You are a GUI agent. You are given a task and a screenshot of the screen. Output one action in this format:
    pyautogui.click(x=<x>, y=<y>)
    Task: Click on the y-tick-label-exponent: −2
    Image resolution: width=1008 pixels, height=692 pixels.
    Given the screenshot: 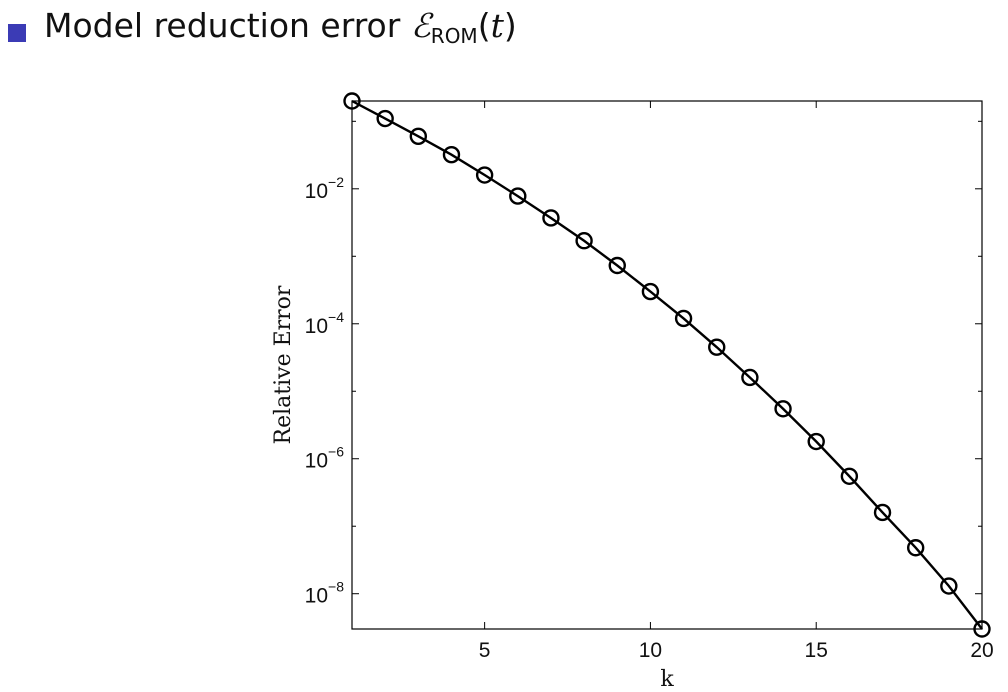 What is the action you would take?
    pyautogui.click(x=336, y=182)
    